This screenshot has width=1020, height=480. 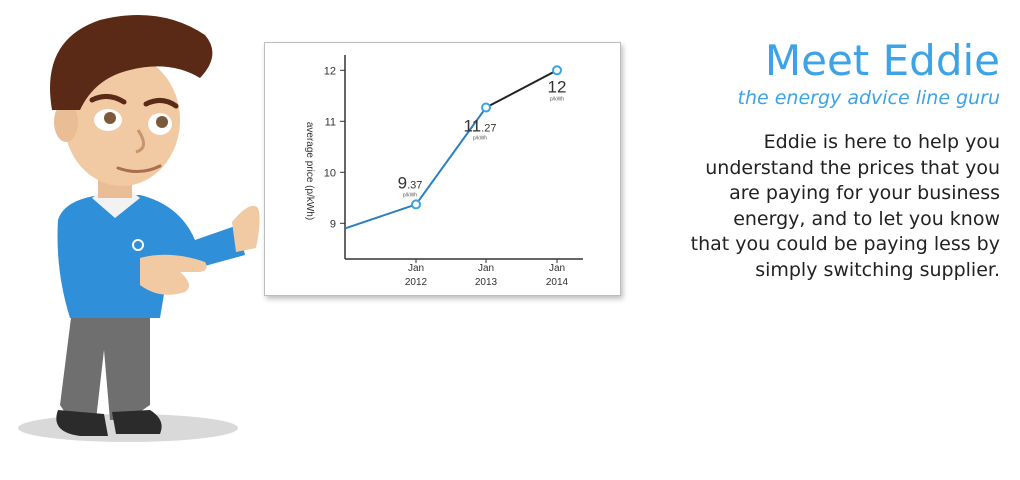 What do you see at coordinates (131, 62) in the screenshot?
I see `hair` at bounding box center [131, 62].